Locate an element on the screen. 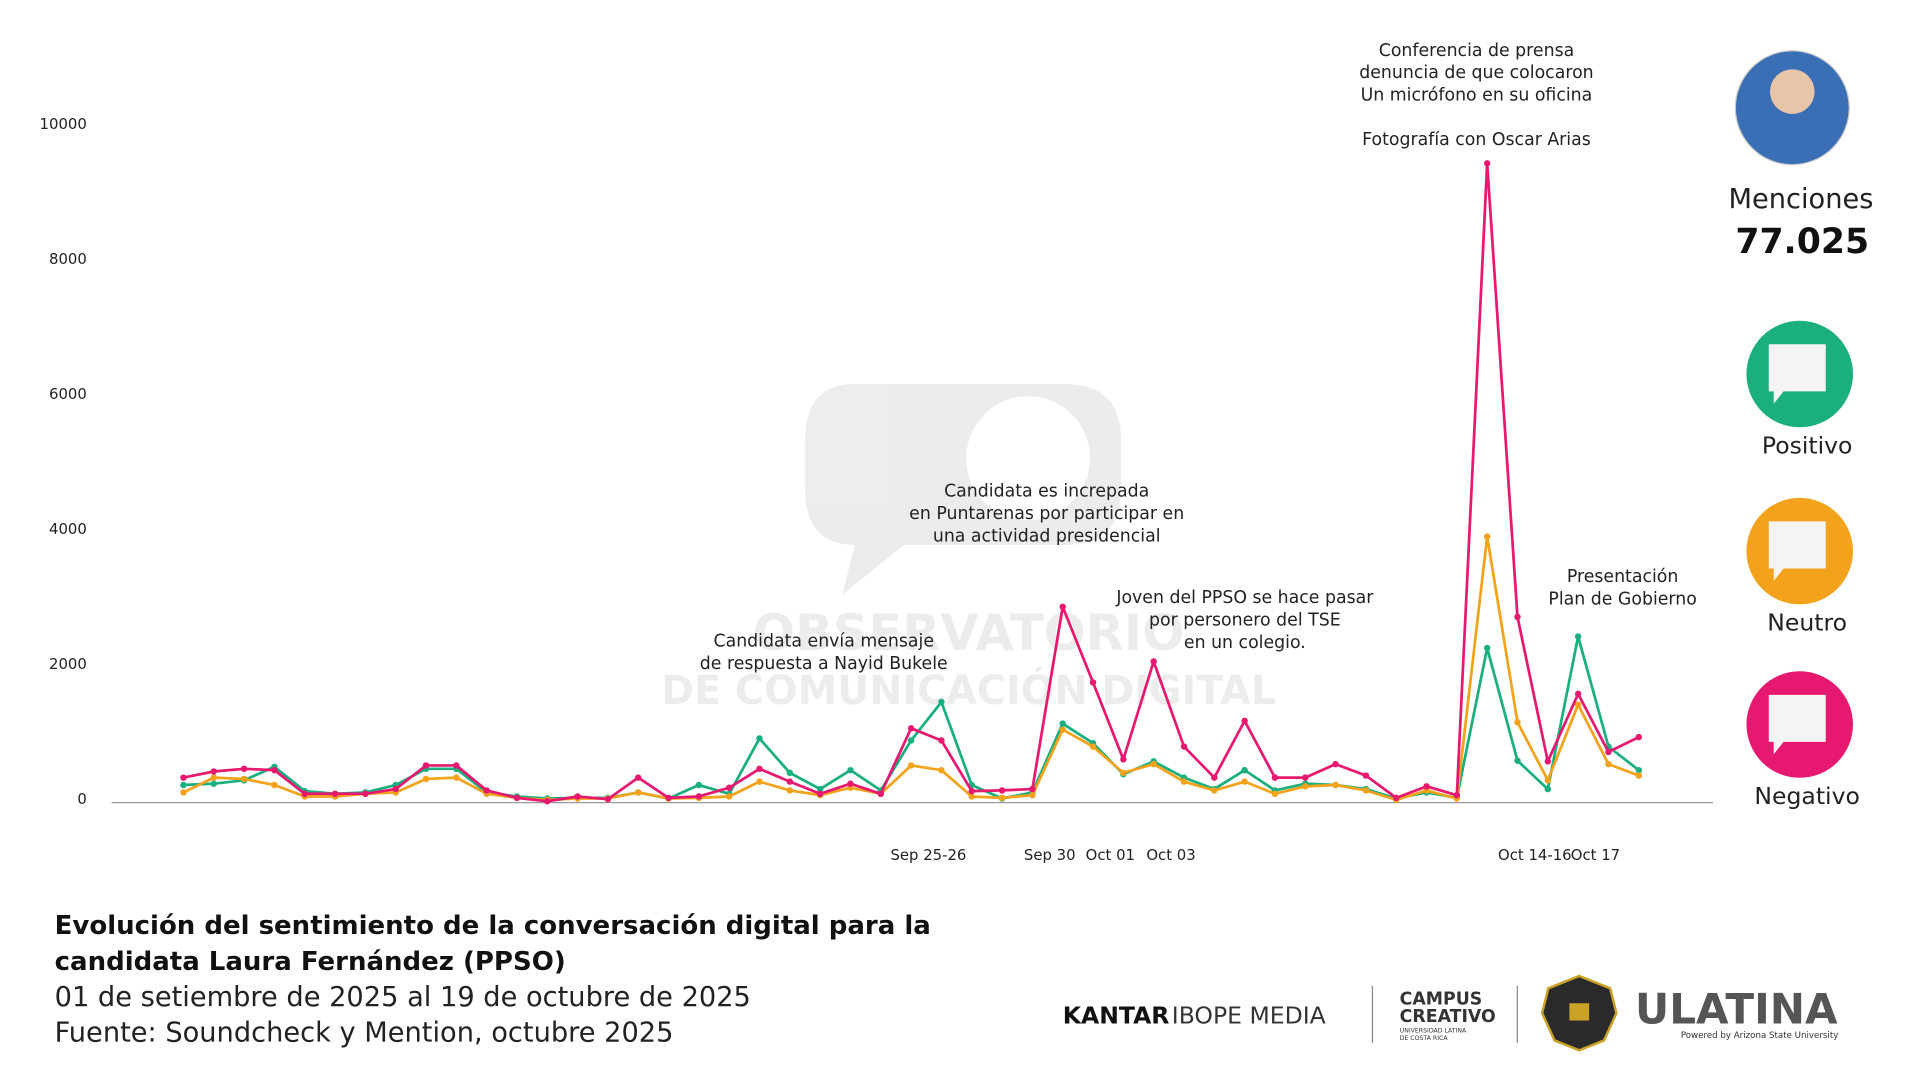 Image resolution: width=1920 pixels, height=1080 pixels. x-tick-label: Sep 25-26 is located at coordinates (928, 855).